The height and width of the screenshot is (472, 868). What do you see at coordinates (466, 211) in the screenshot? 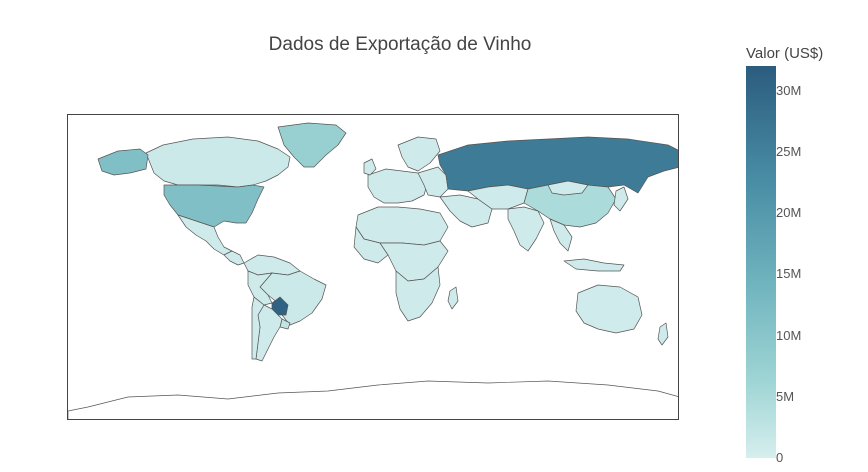
I see `country-middle-east` at bounding box center [466, 211].